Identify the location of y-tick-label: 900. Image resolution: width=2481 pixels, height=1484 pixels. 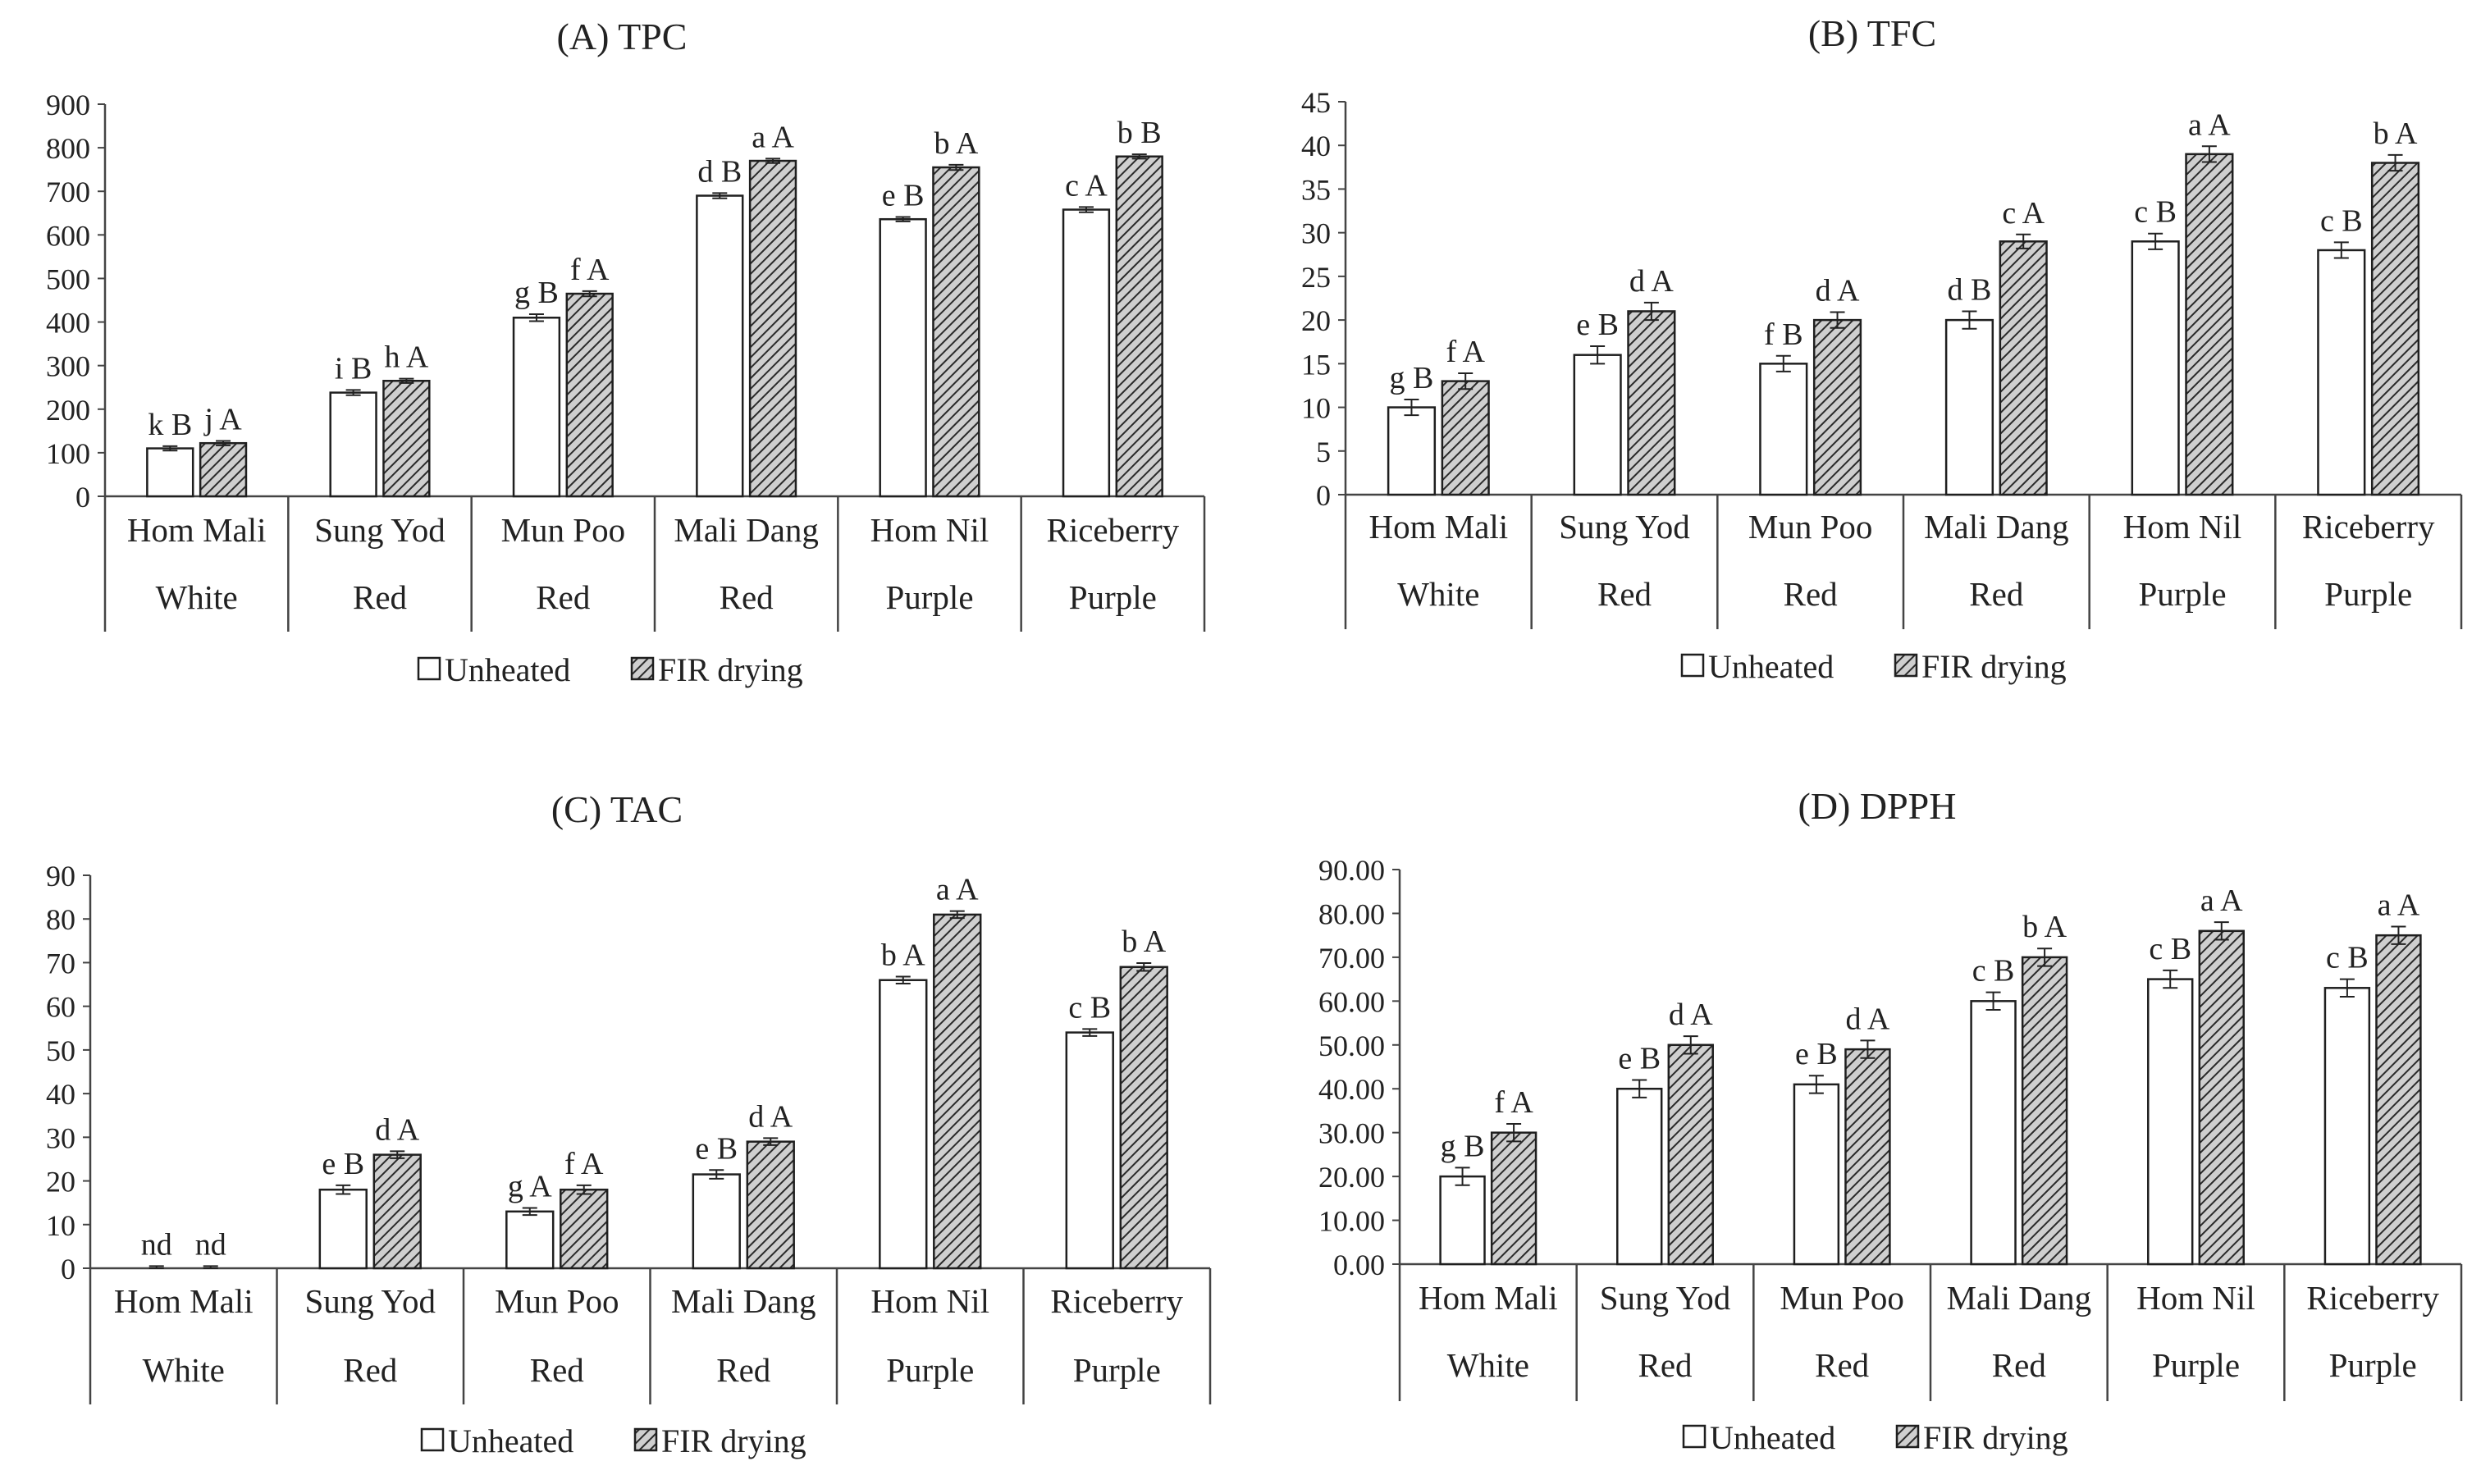
(68, 105).